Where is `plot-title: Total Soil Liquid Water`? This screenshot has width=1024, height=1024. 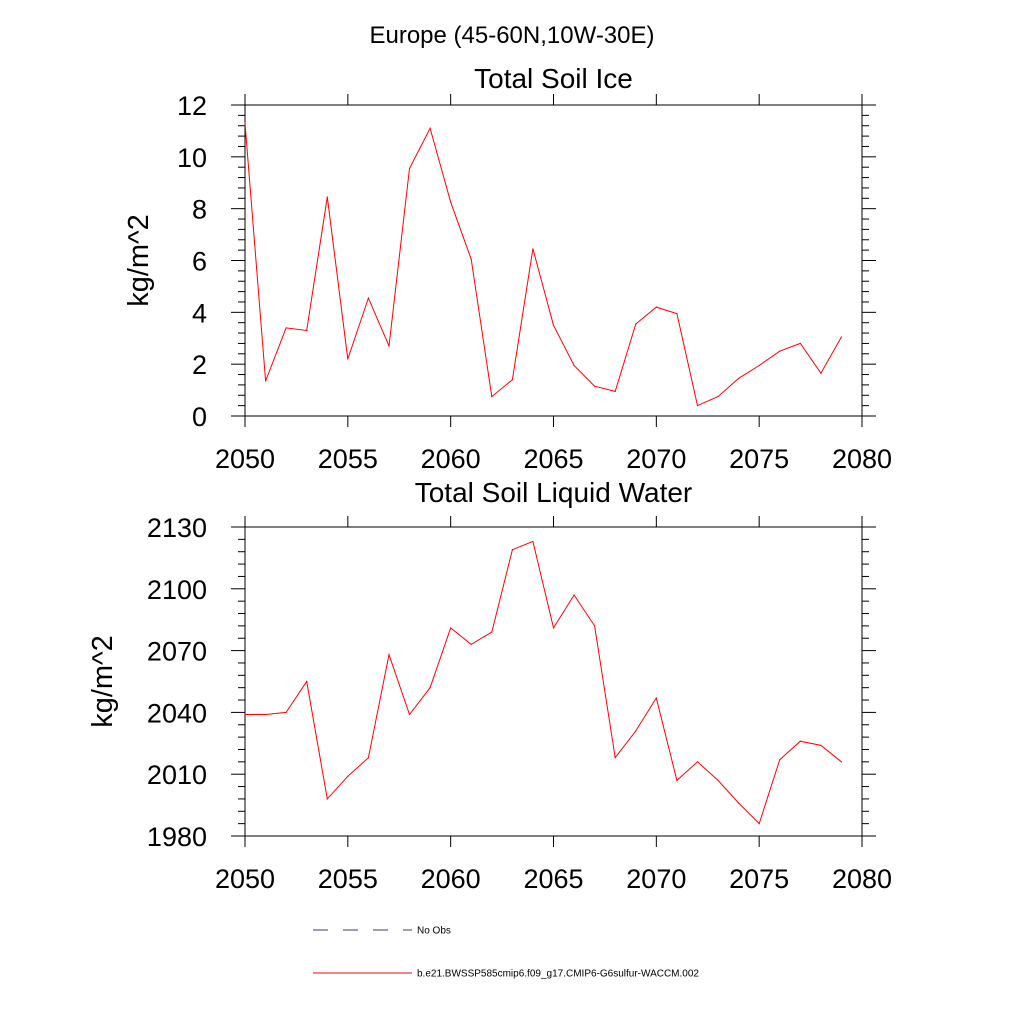
plot-title: Total Soil Liquid Water is located at coordinates (554, 492).